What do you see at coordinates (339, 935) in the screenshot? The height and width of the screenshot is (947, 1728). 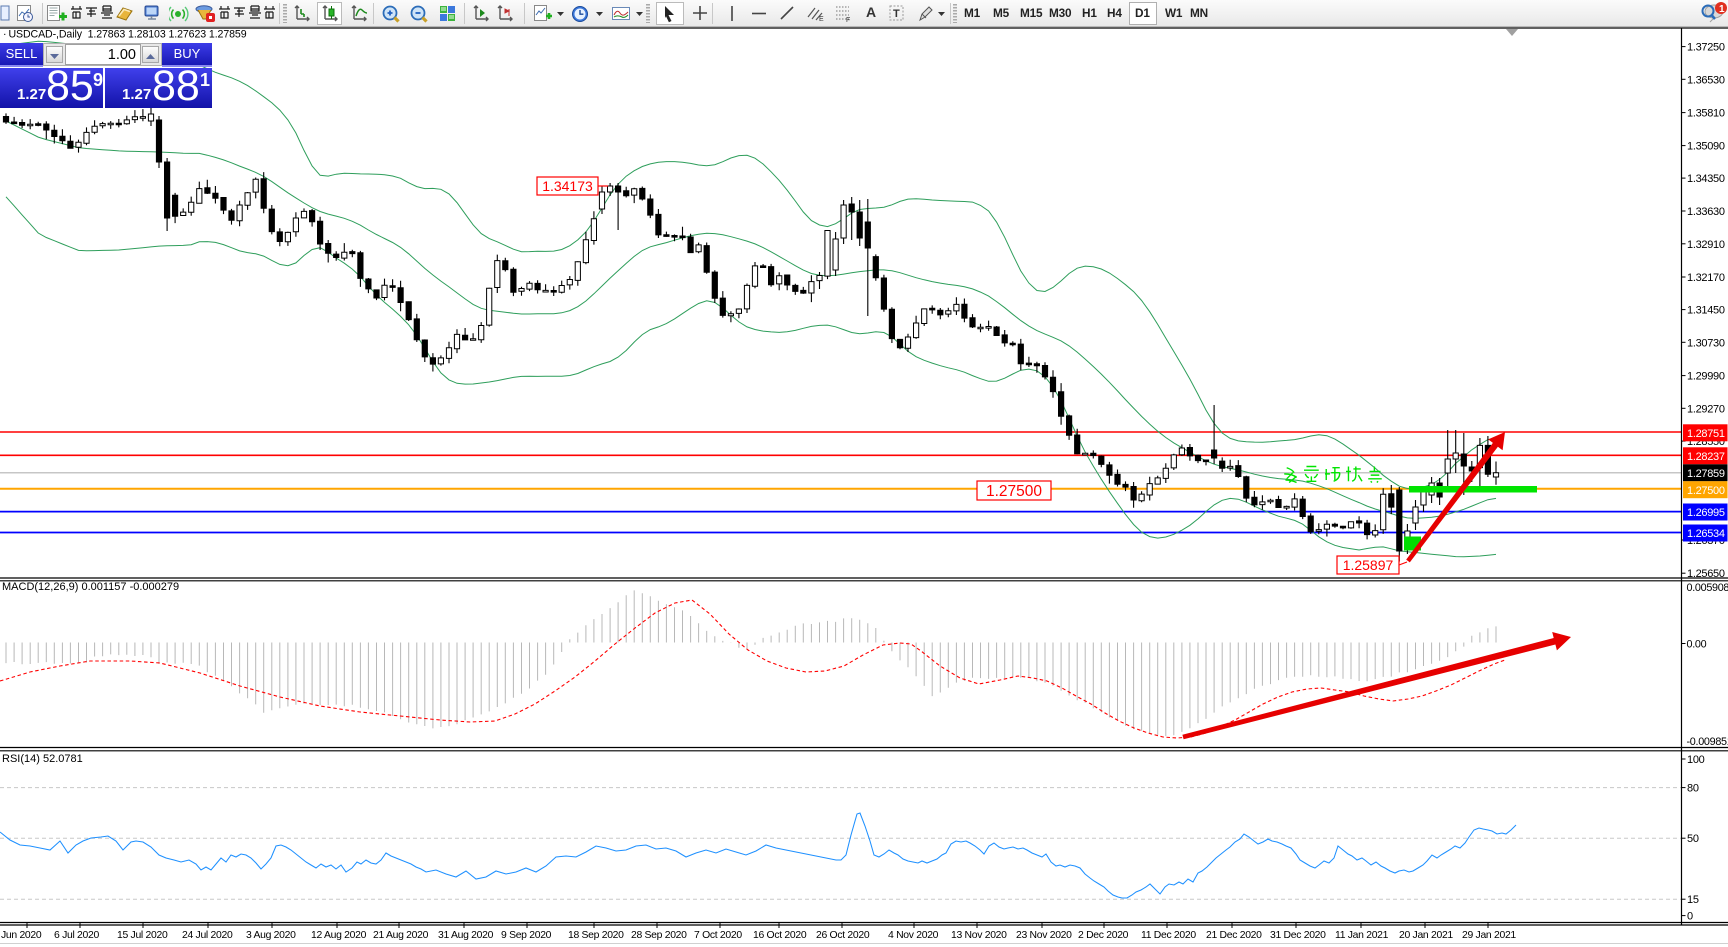 I see `svg-text: 12 Aug 2020` at bounding box center [339, 935].